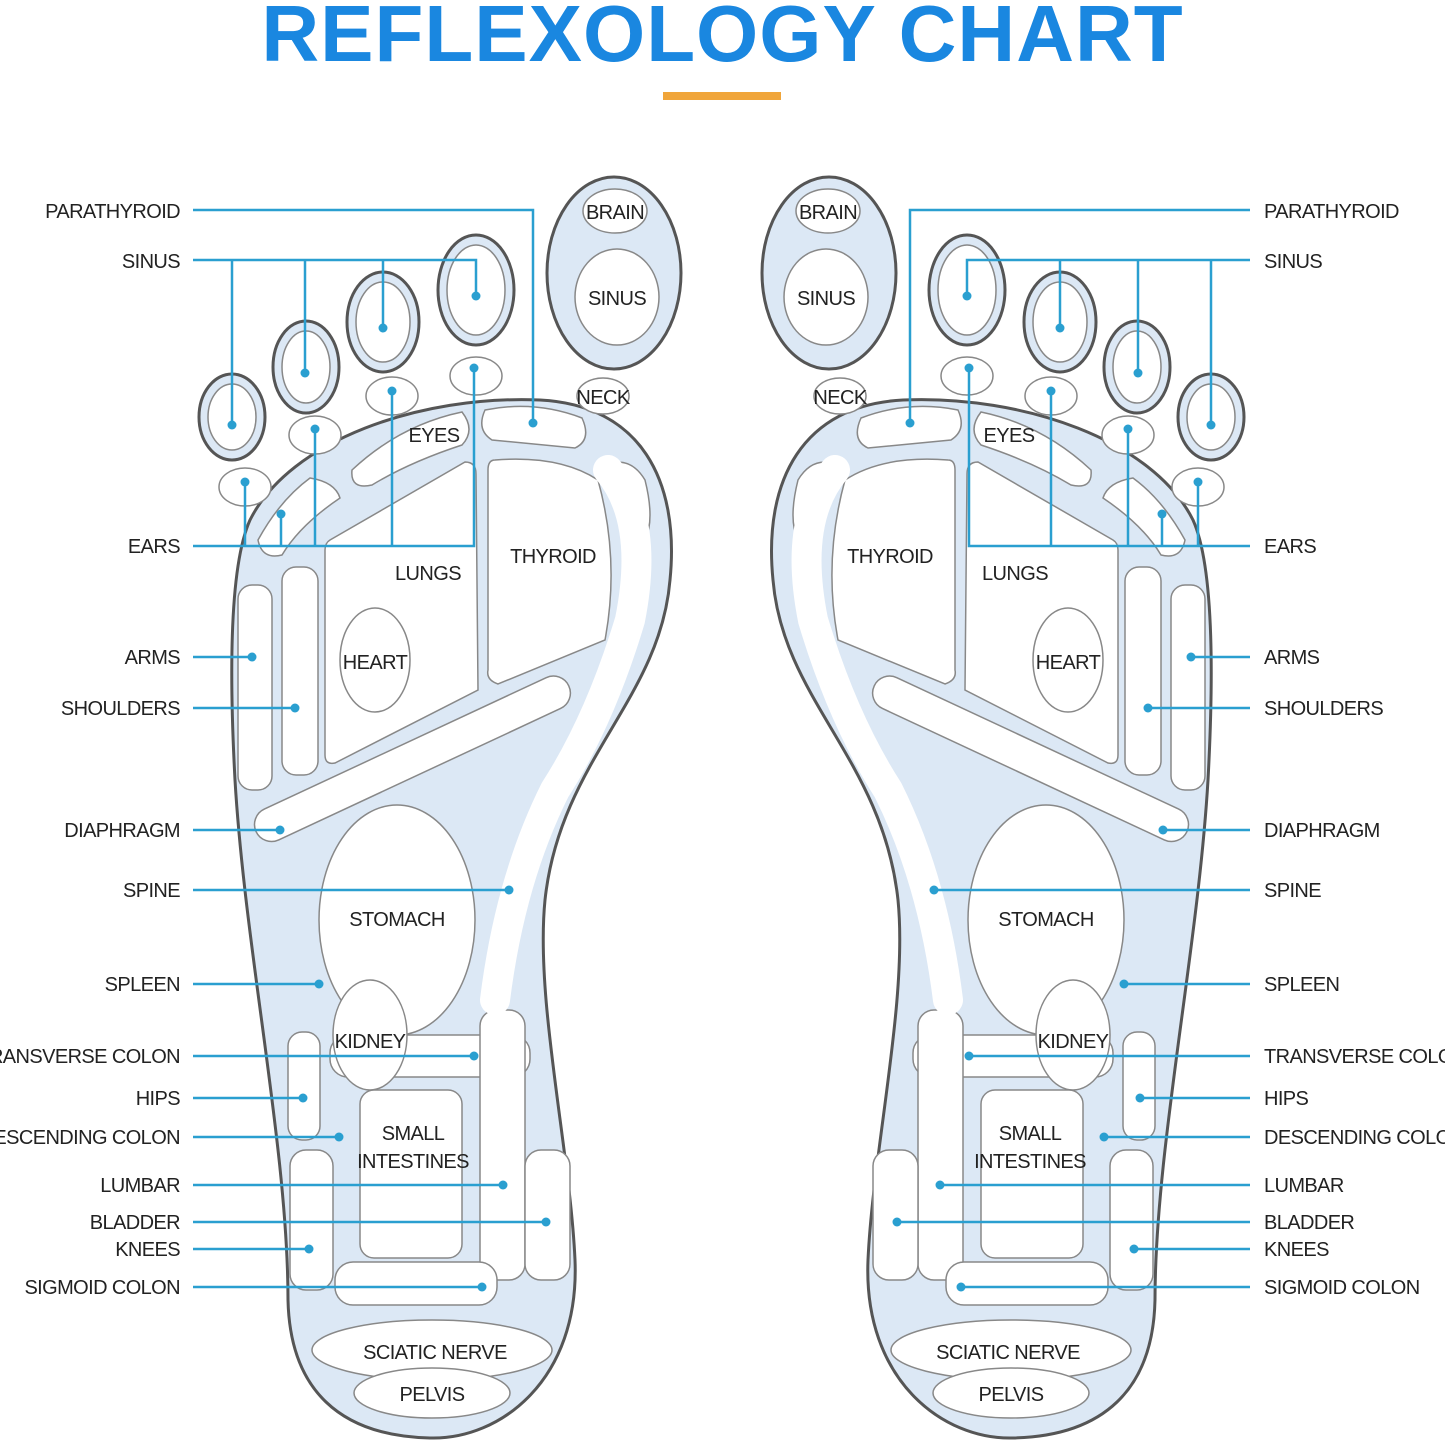  Describe the element at coordinates (547, 1215) in the screenshot. I see `bladder-zone` at that location.